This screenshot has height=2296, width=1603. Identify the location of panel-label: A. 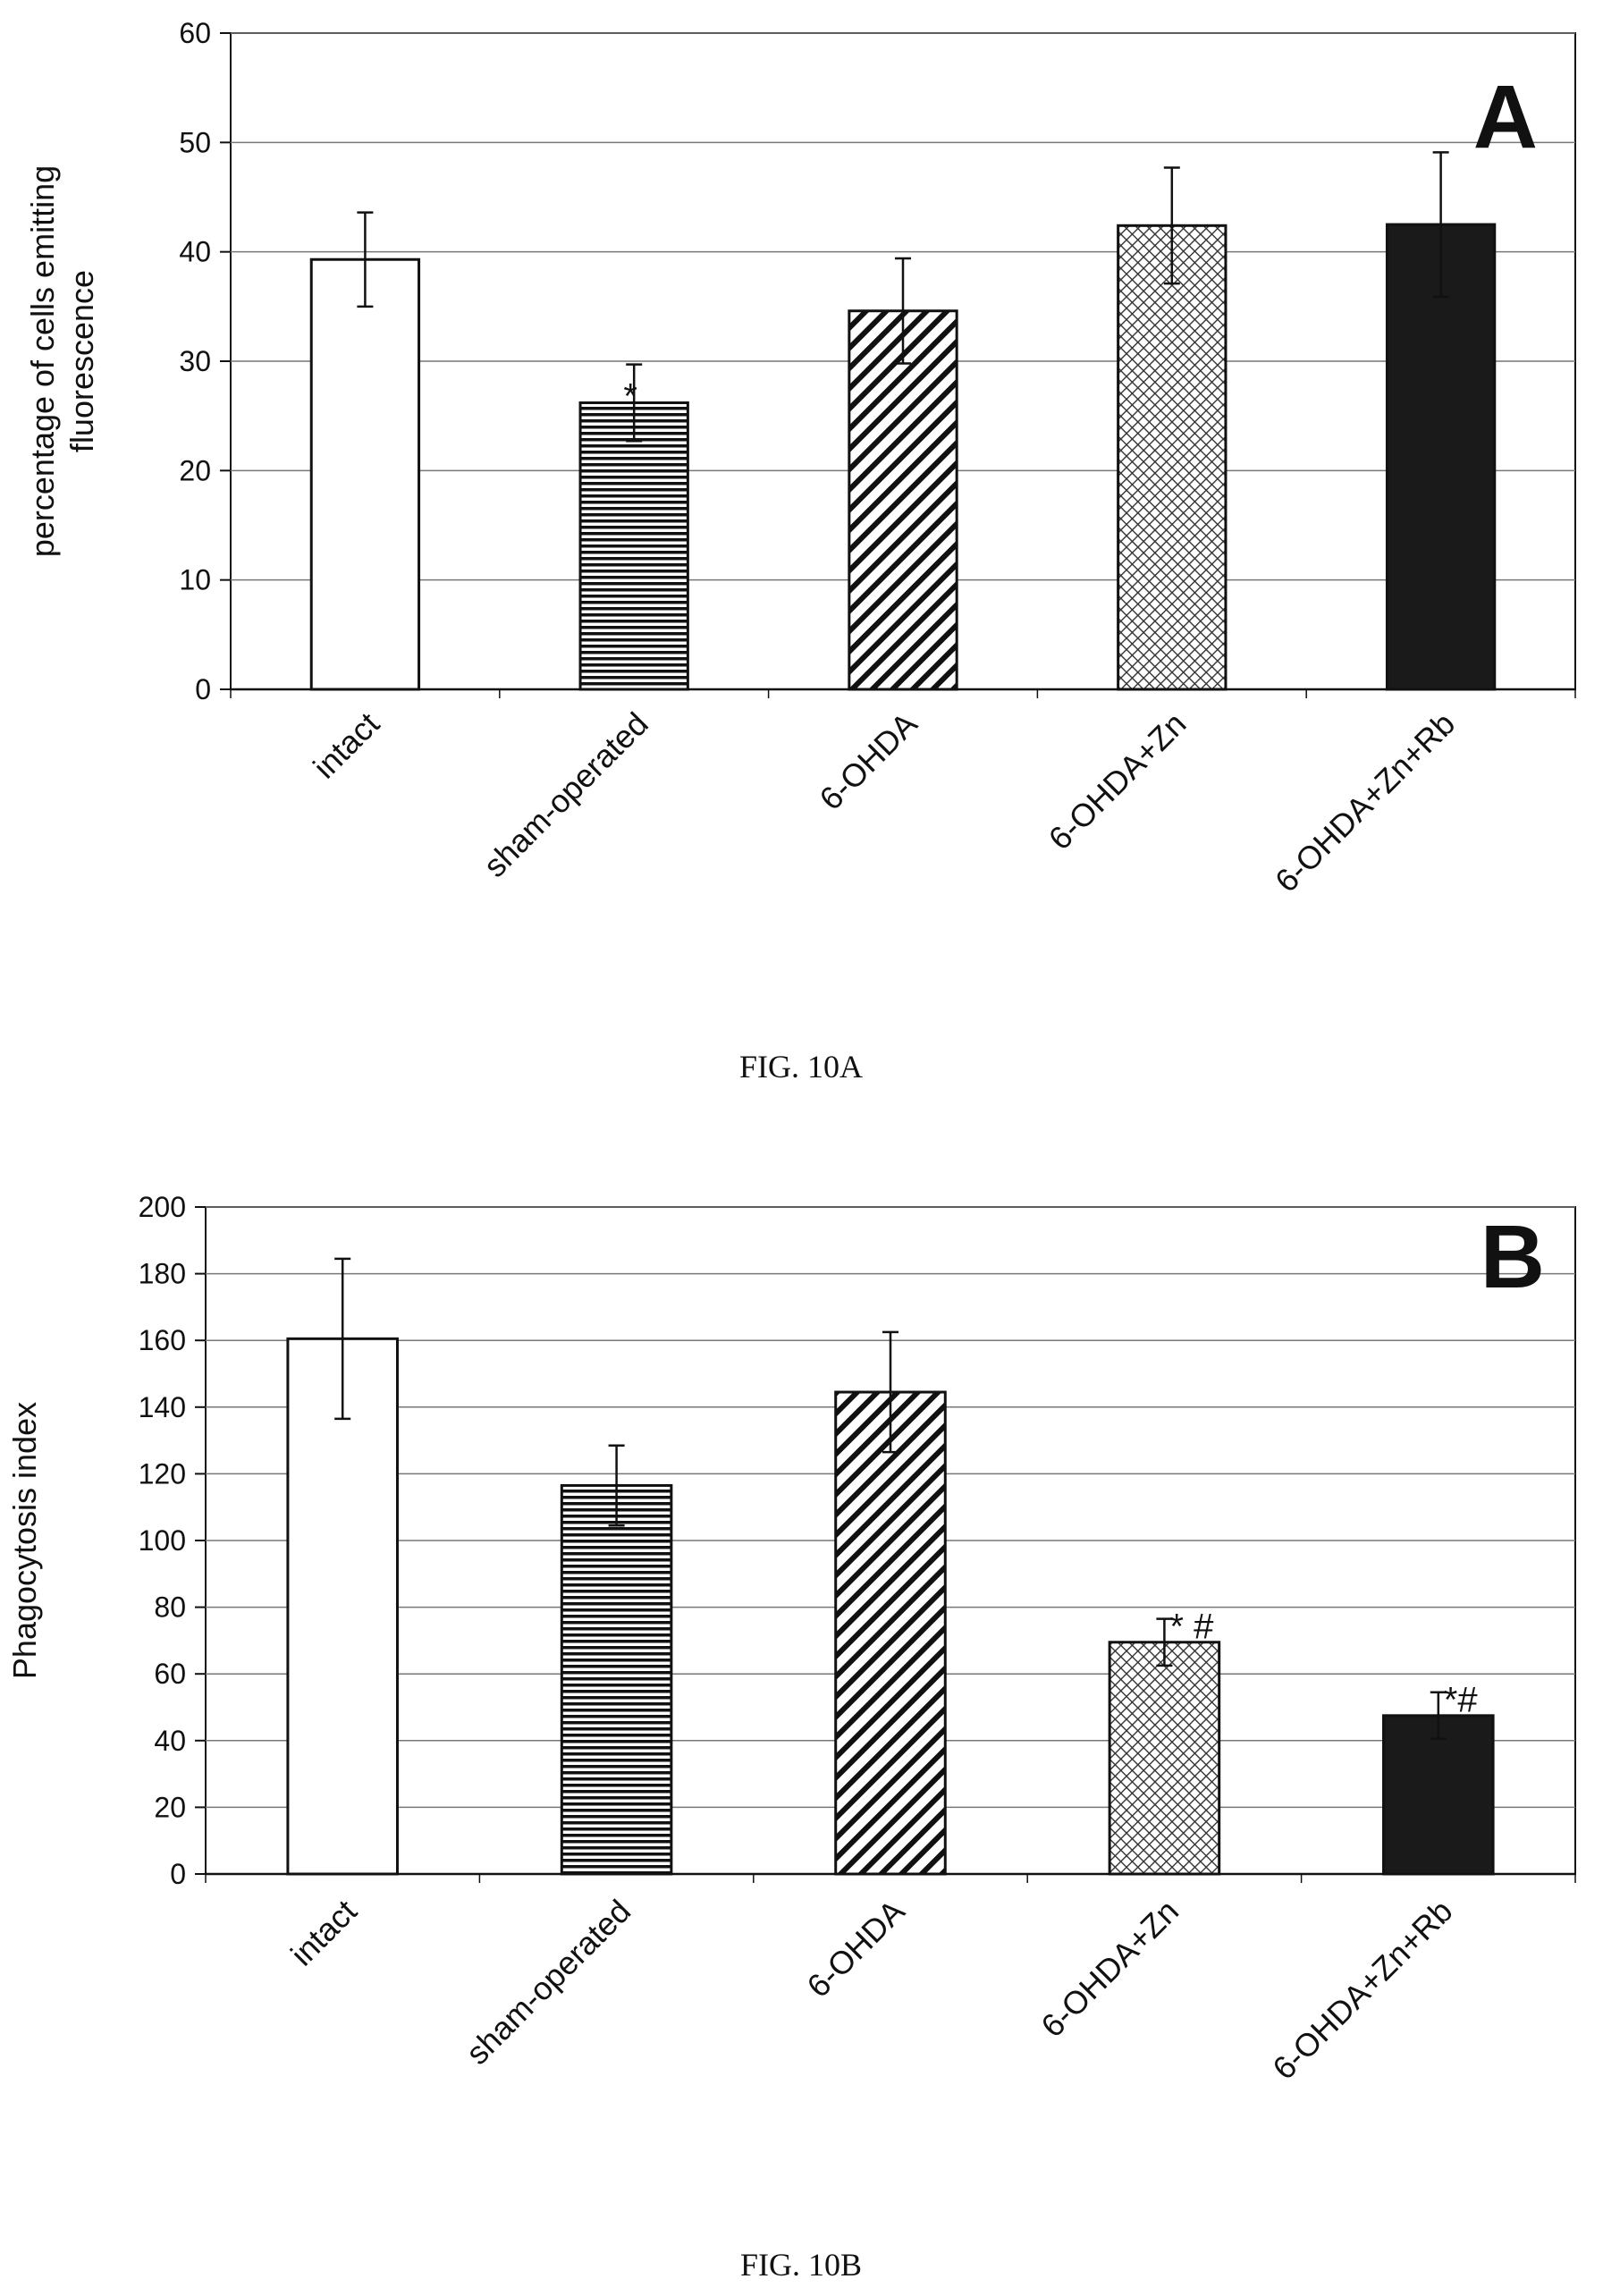
(1505, 117).